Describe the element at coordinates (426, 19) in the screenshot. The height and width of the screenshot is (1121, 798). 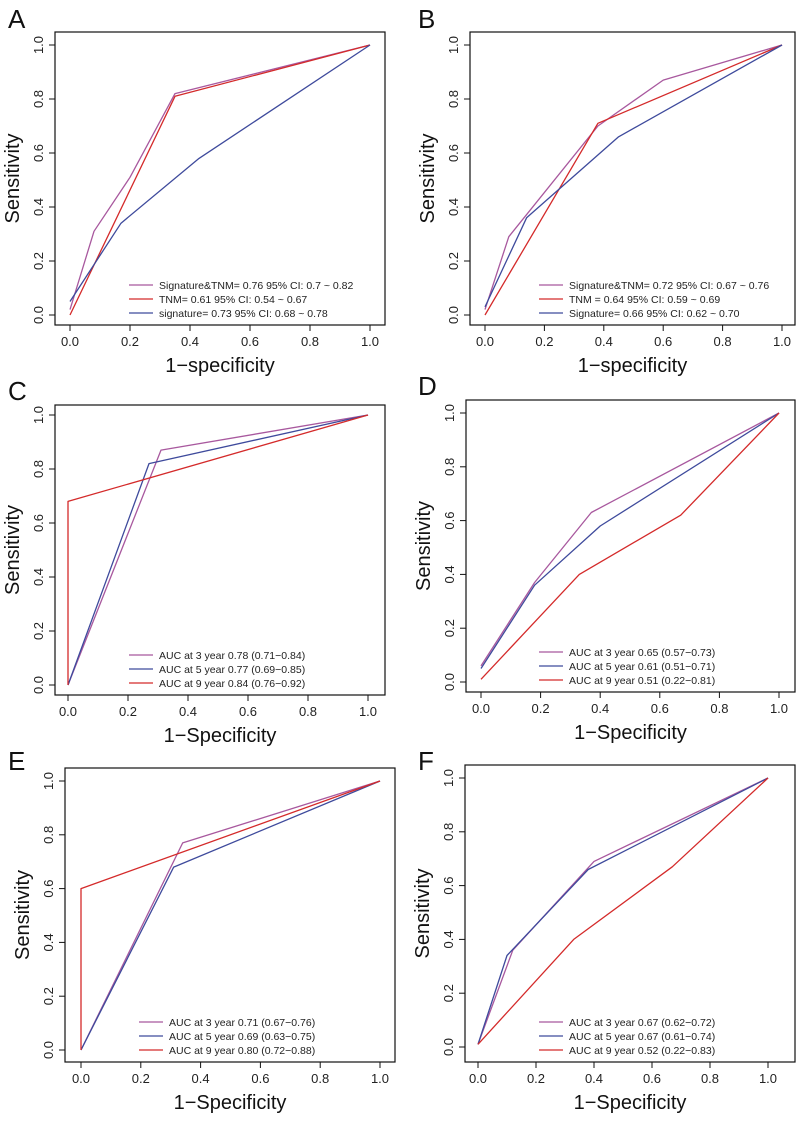
I see `panel-letter: B` at that location.